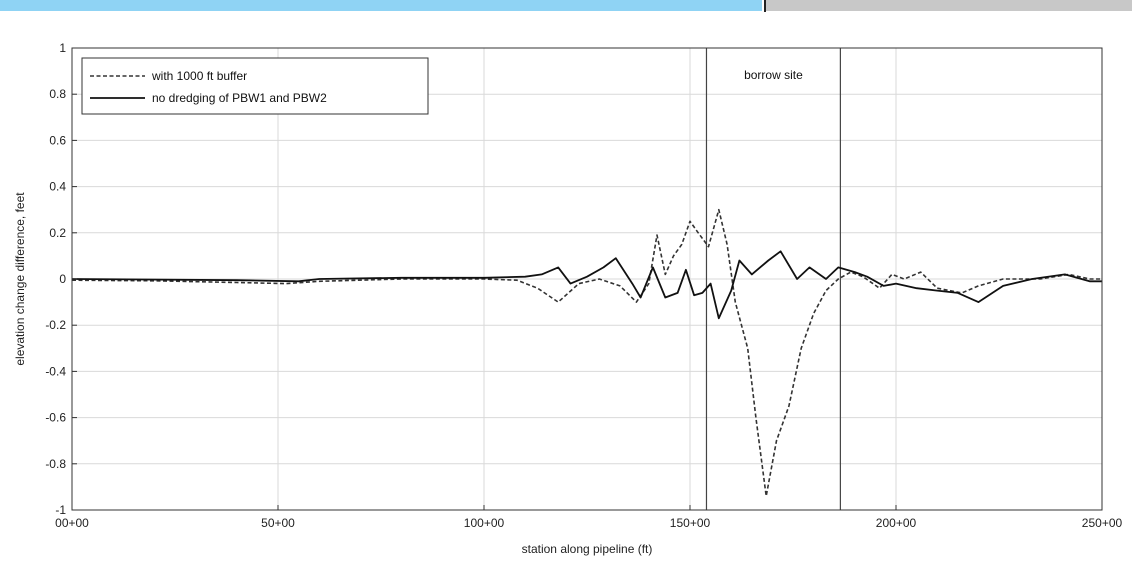 Image resolution: width=1132 pixels, height=566 pixels. Describe the element at coordinates (690, 523) in the screenshot. I see `x-tick-label: 150+00` at that location.